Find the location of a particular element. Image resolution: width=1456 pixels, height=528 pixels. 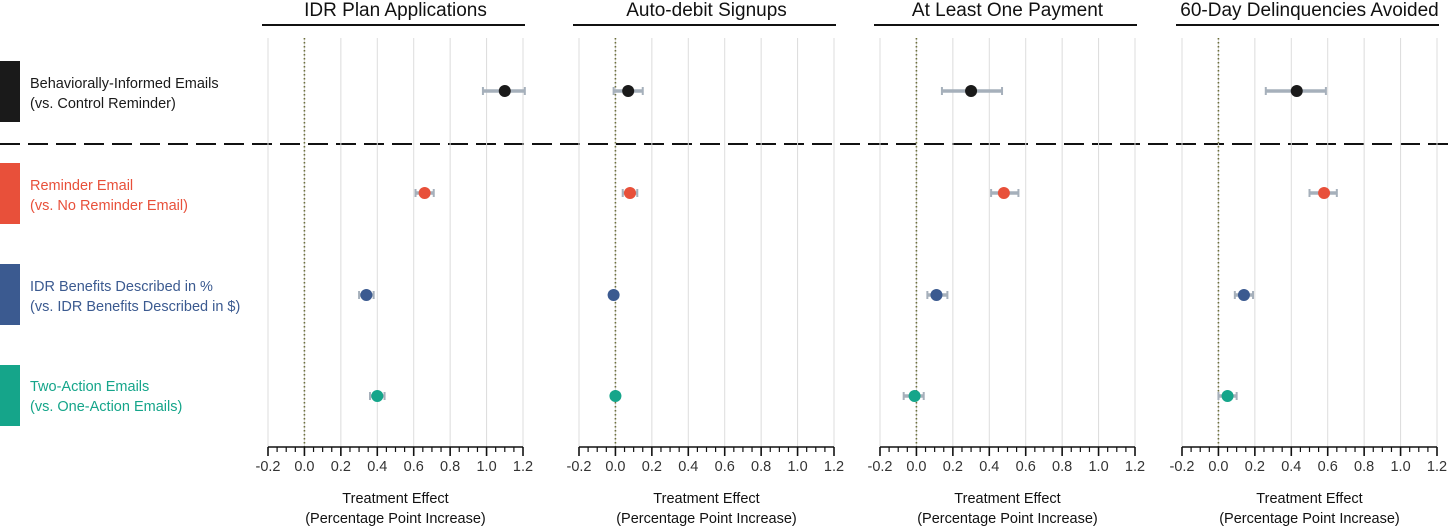

row-label-line2: (vs. One-Action Emails) is located at coordinates (106, 407).